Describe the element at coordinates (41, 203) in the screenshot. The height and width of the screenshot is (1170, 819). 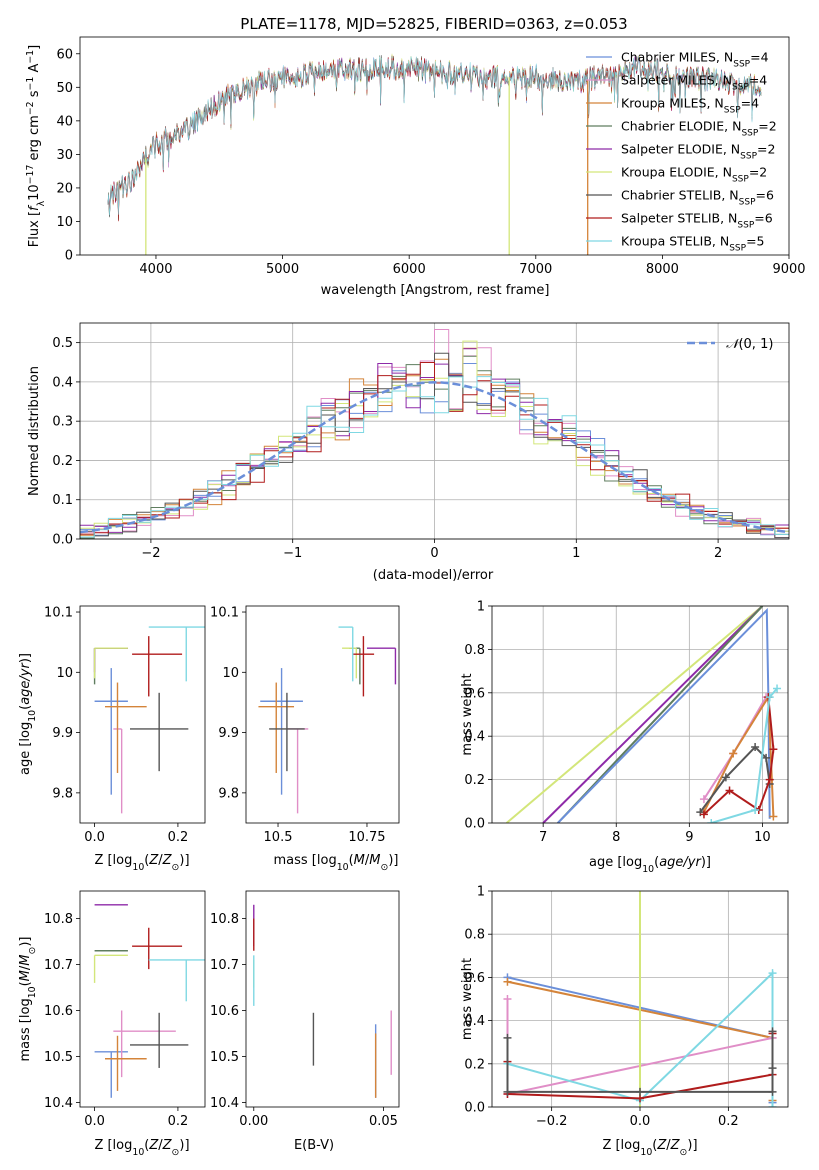
I see `y-axis-label-part: λ` at that location.